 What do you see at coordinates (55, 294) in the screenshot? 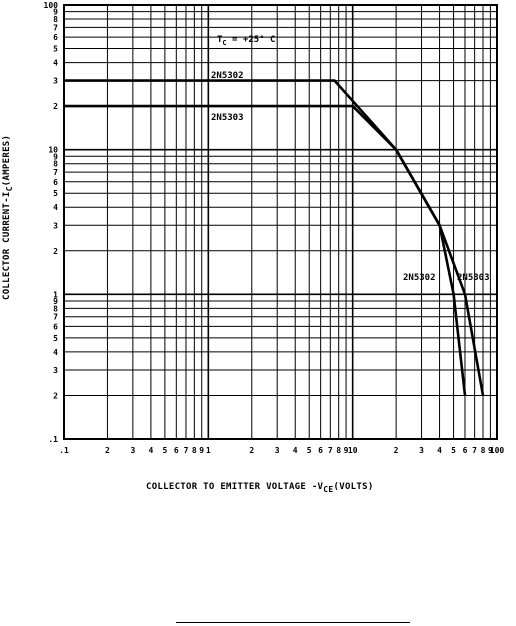
I see `y-tick-label: 1` at bounding box center [55, 294].